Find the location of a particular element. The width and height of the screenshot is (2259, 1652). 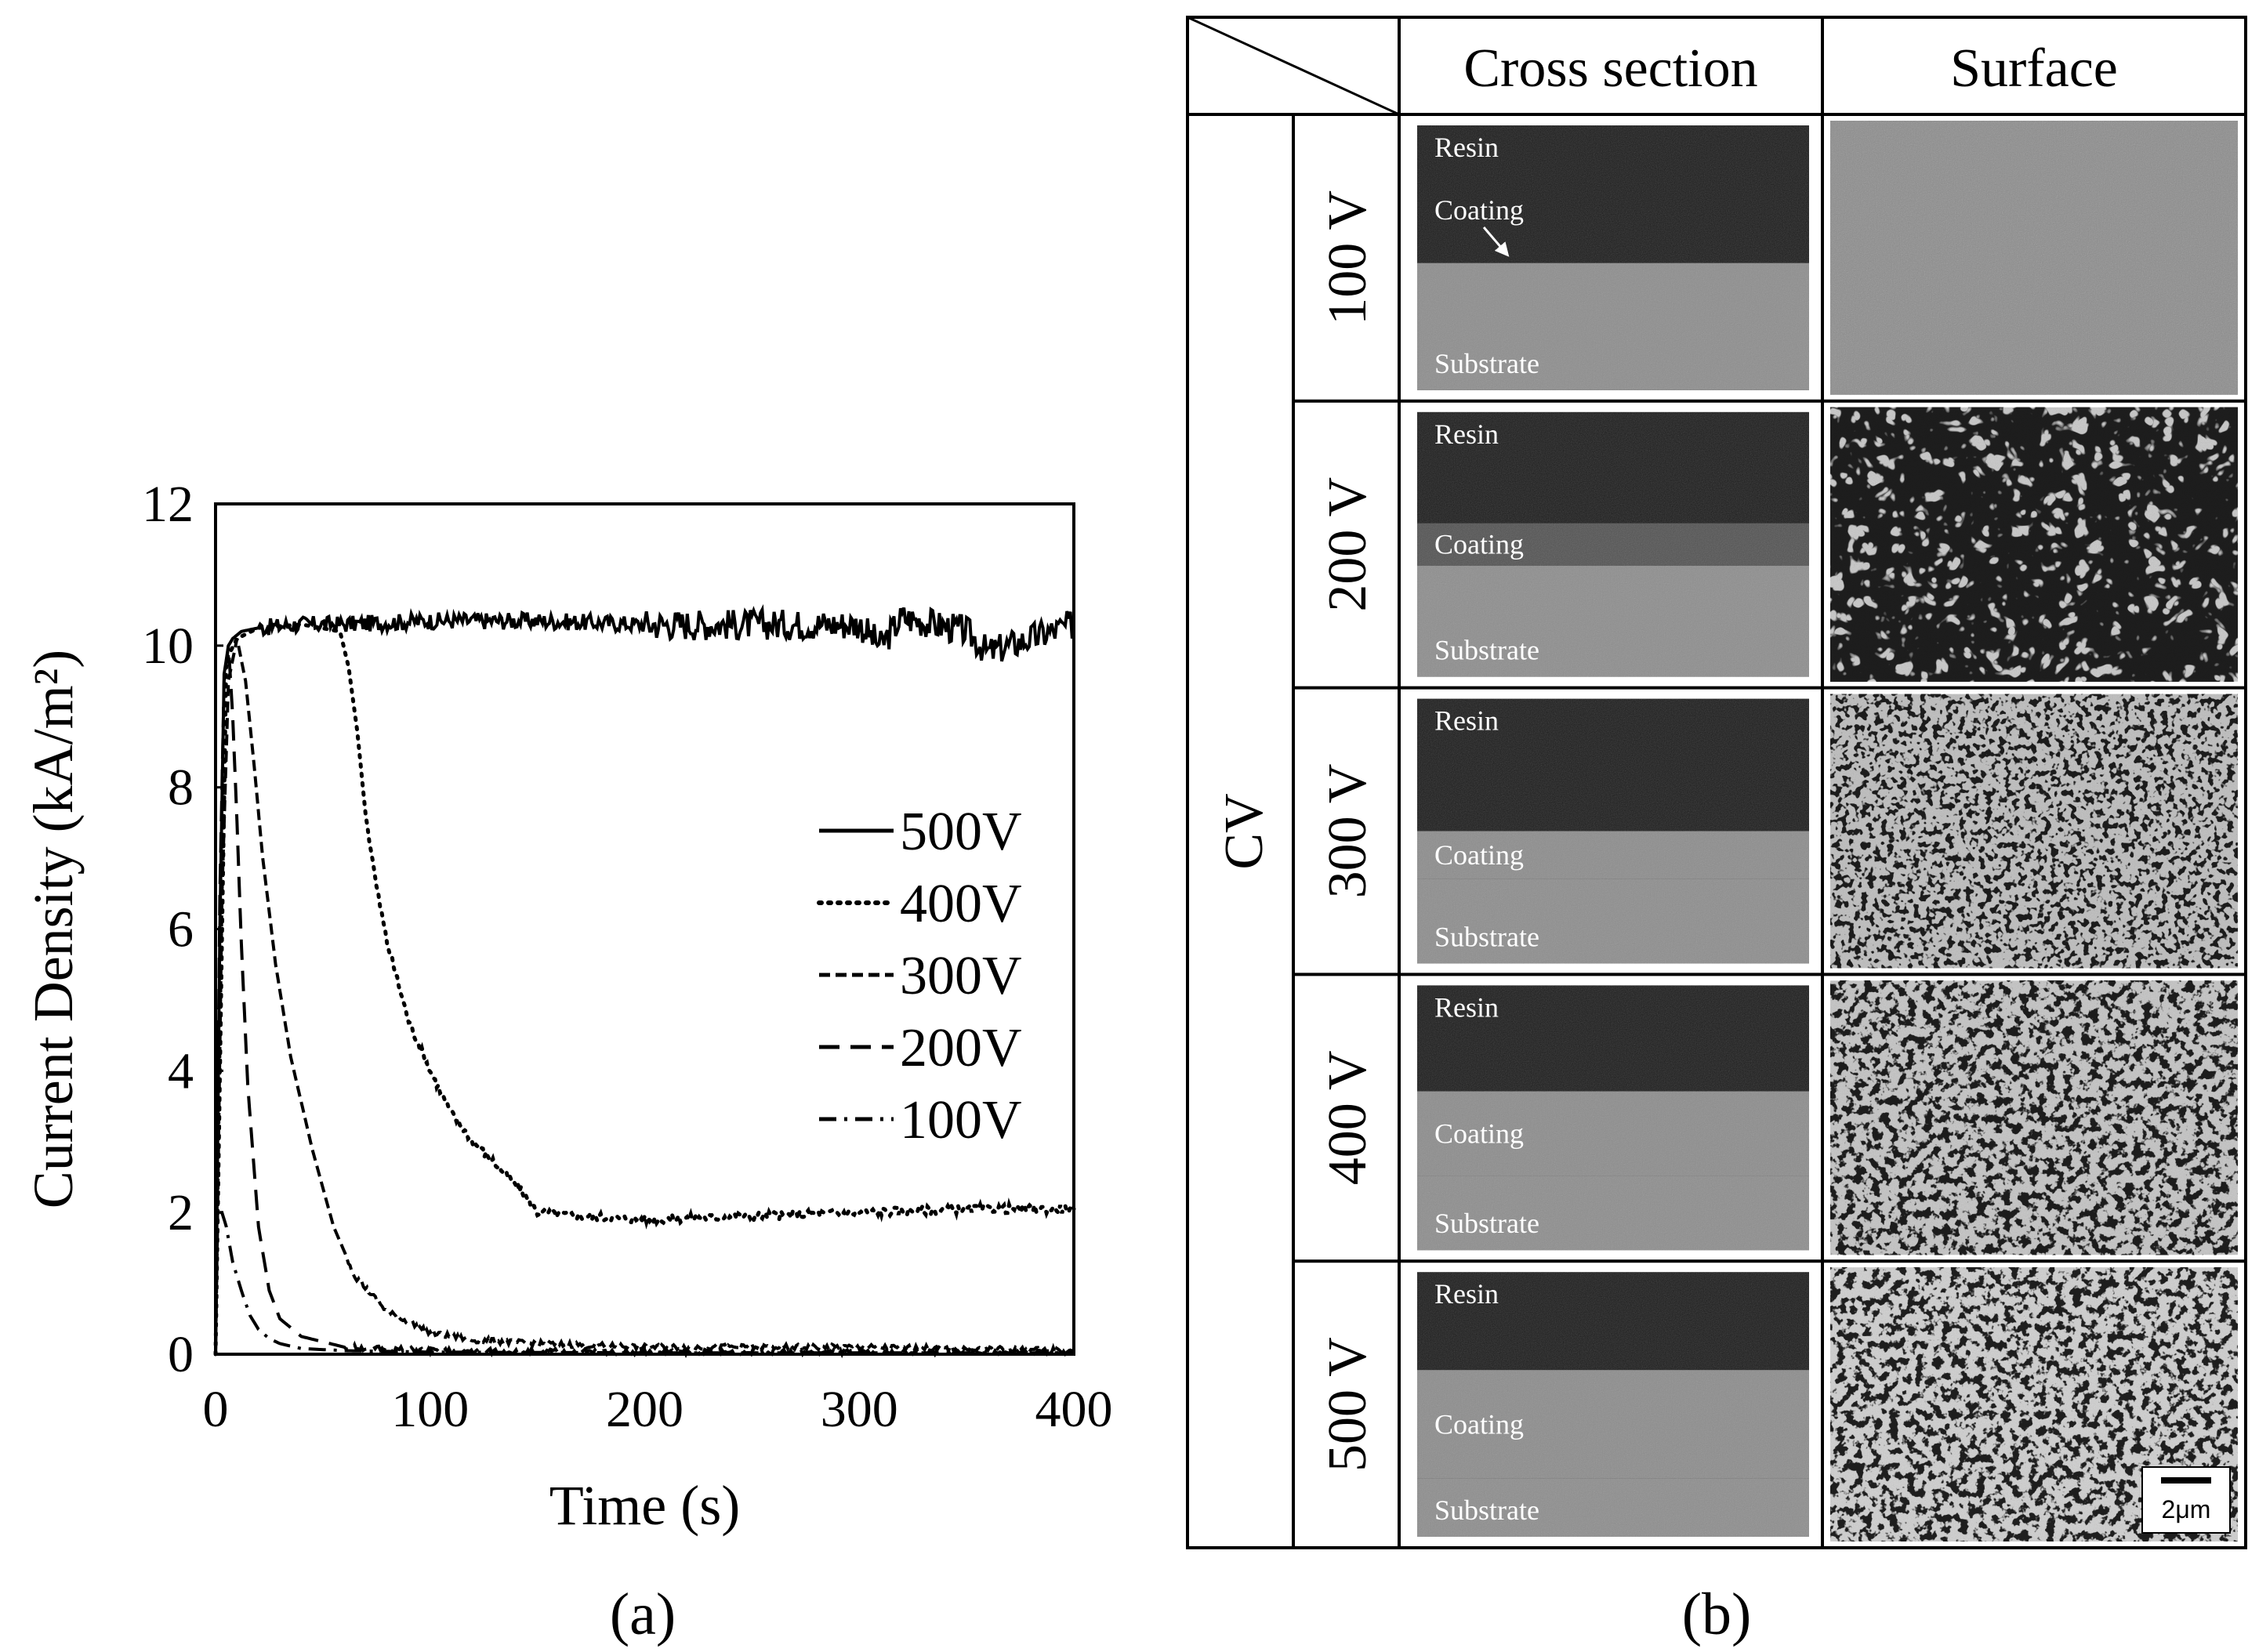

scale-bar: 2μm is located at coordinates (2186, 1500).